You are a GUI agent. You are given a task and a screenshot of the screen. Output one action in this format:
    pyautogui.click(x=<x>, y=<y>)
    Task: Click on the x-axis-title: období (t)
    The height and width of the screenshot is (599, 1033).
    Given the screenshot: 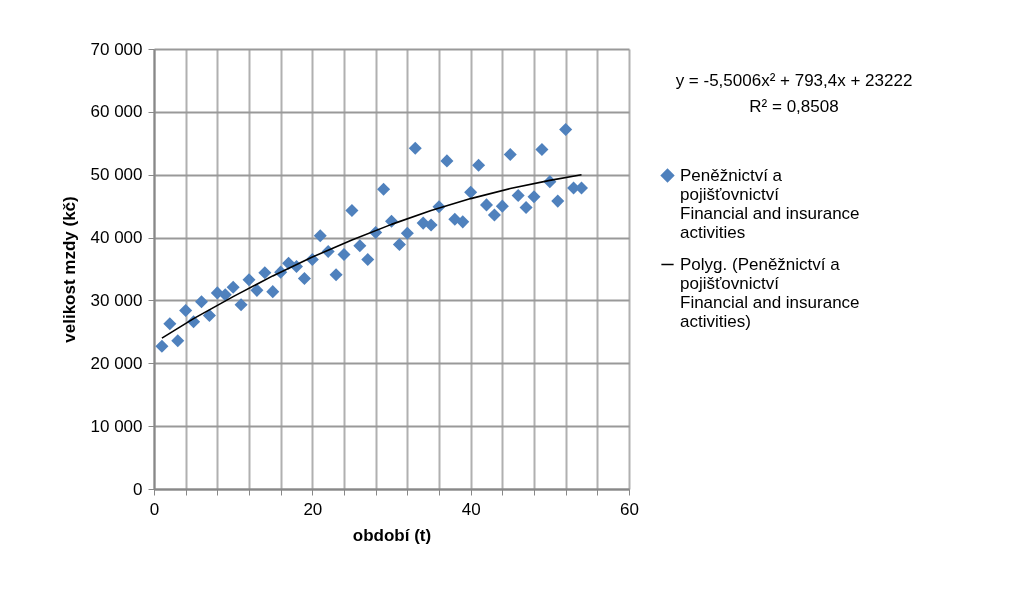 What is the action you would take?
    pyautogui.click(x=392, y=535)
    